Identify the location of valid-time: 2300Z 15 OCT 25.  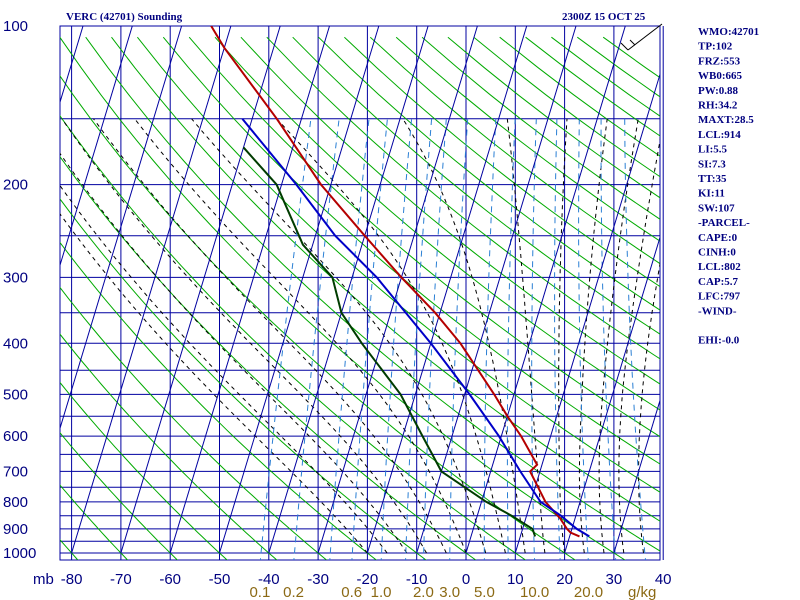
(604, 17).